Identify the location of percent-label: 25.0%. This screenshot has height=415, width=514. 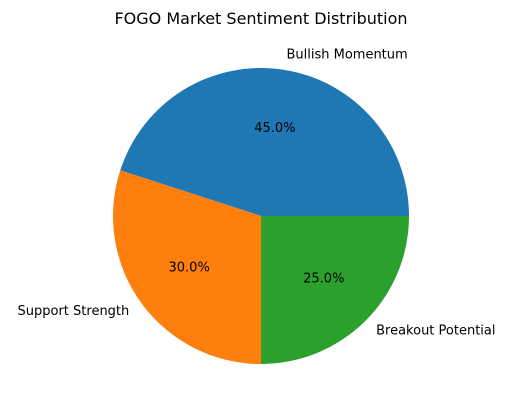
(323, 278).